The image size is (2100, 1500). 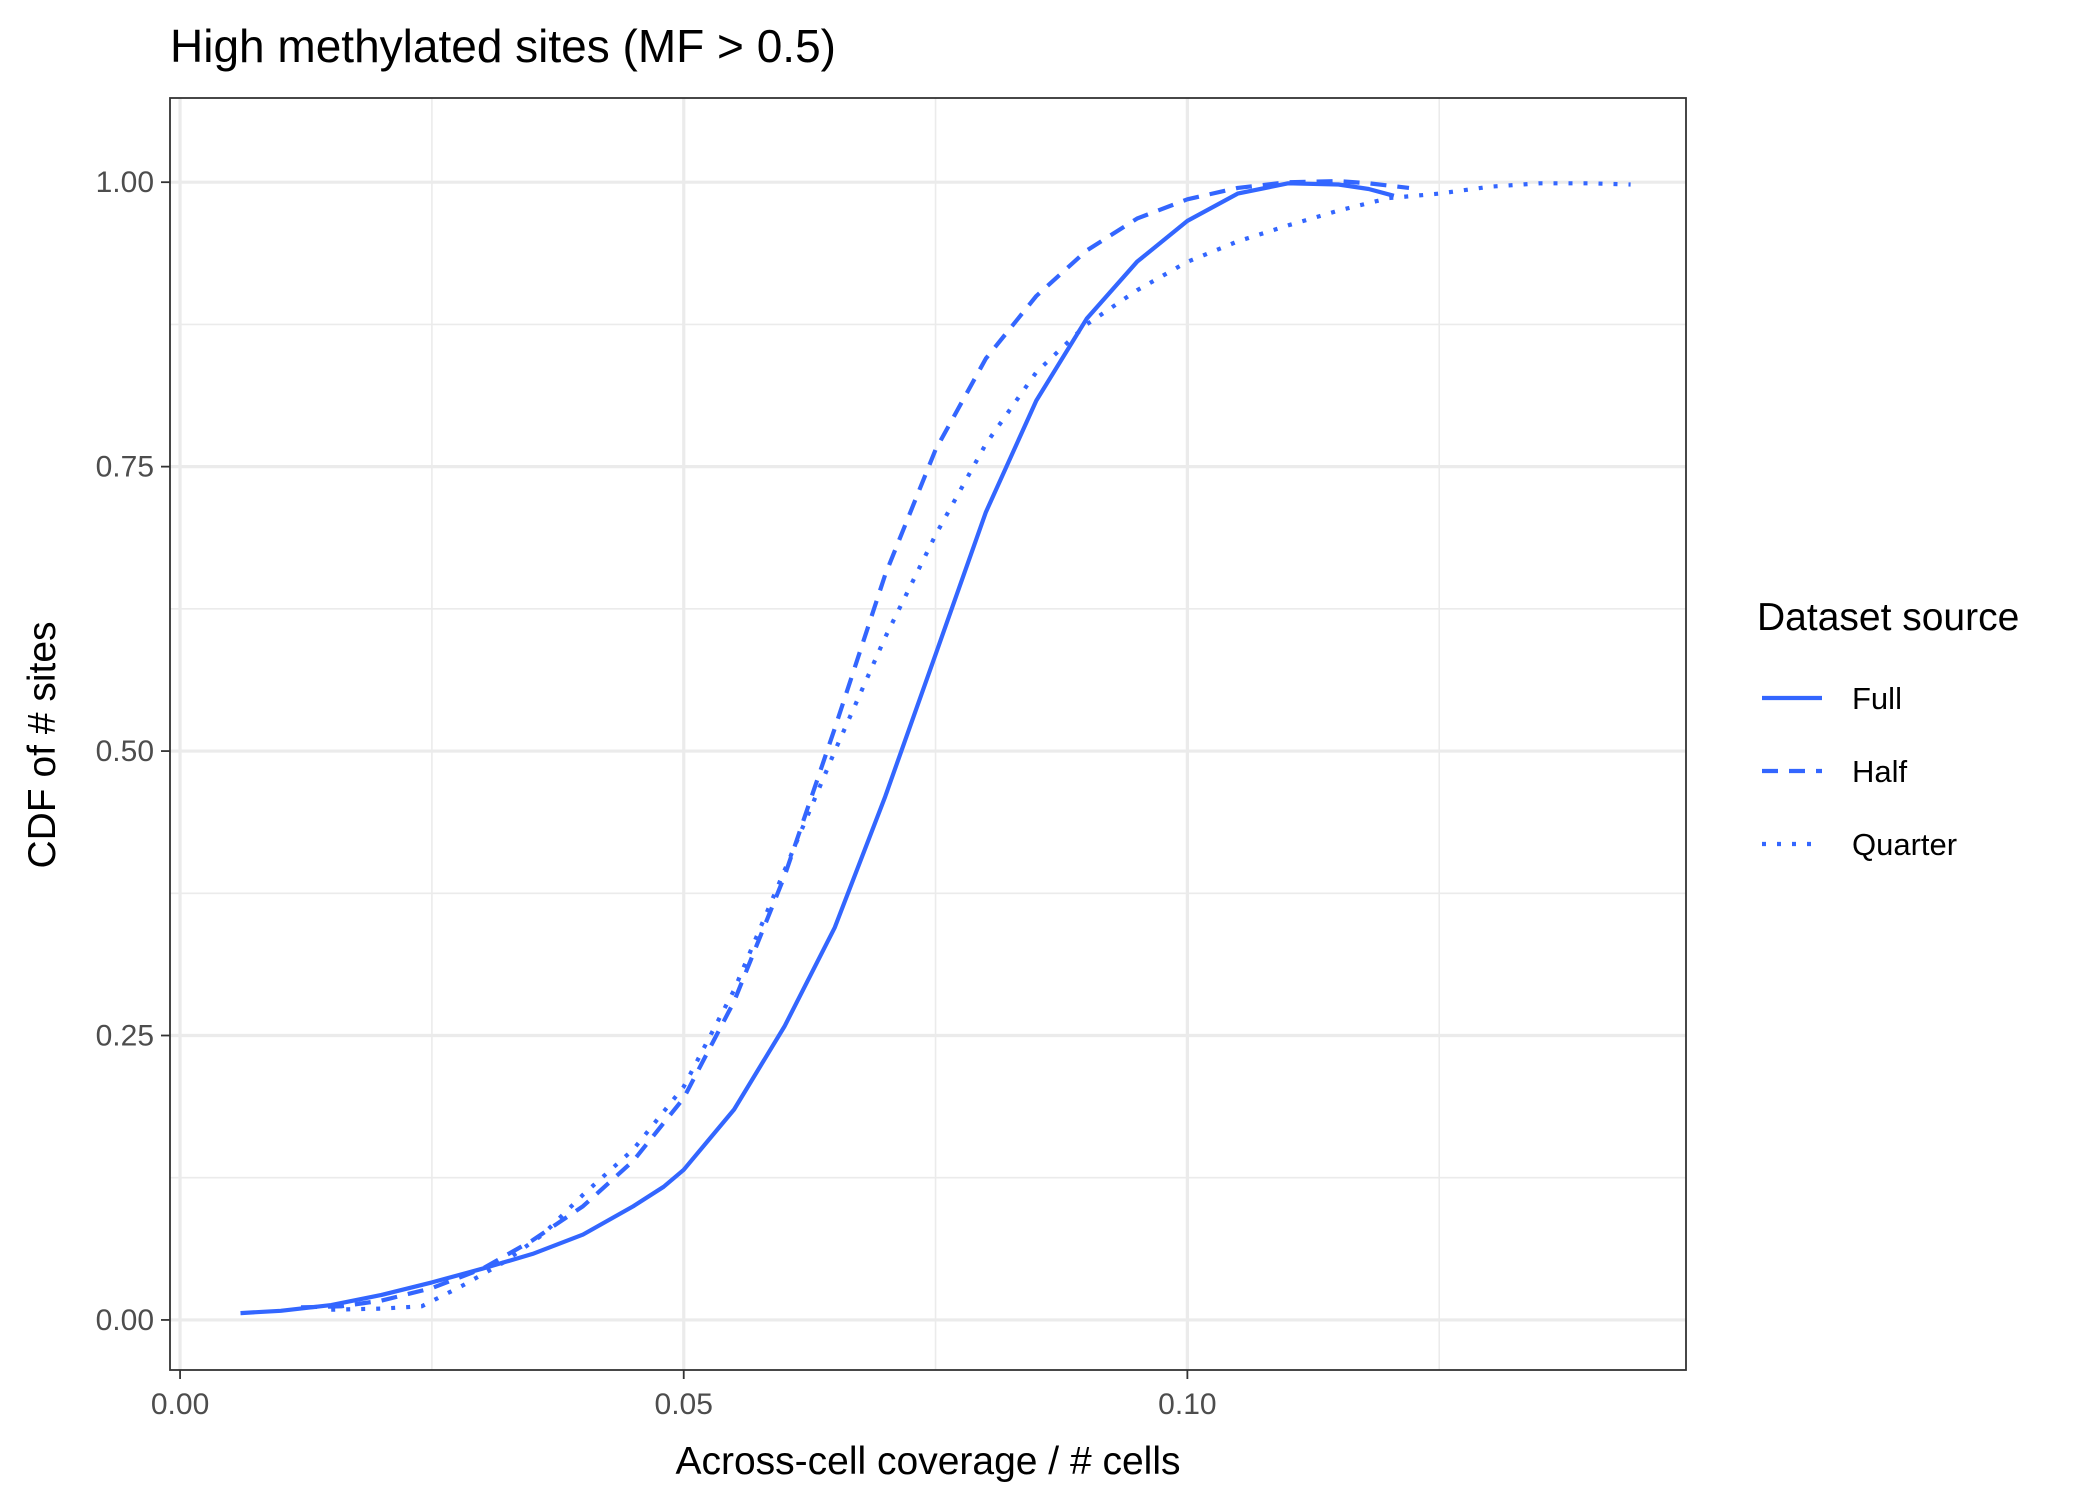 What do you see at coordinates (180, 1404) in the screenshot?
I see `x-tick-label: 0.00` at bounding box center [180, 1404].